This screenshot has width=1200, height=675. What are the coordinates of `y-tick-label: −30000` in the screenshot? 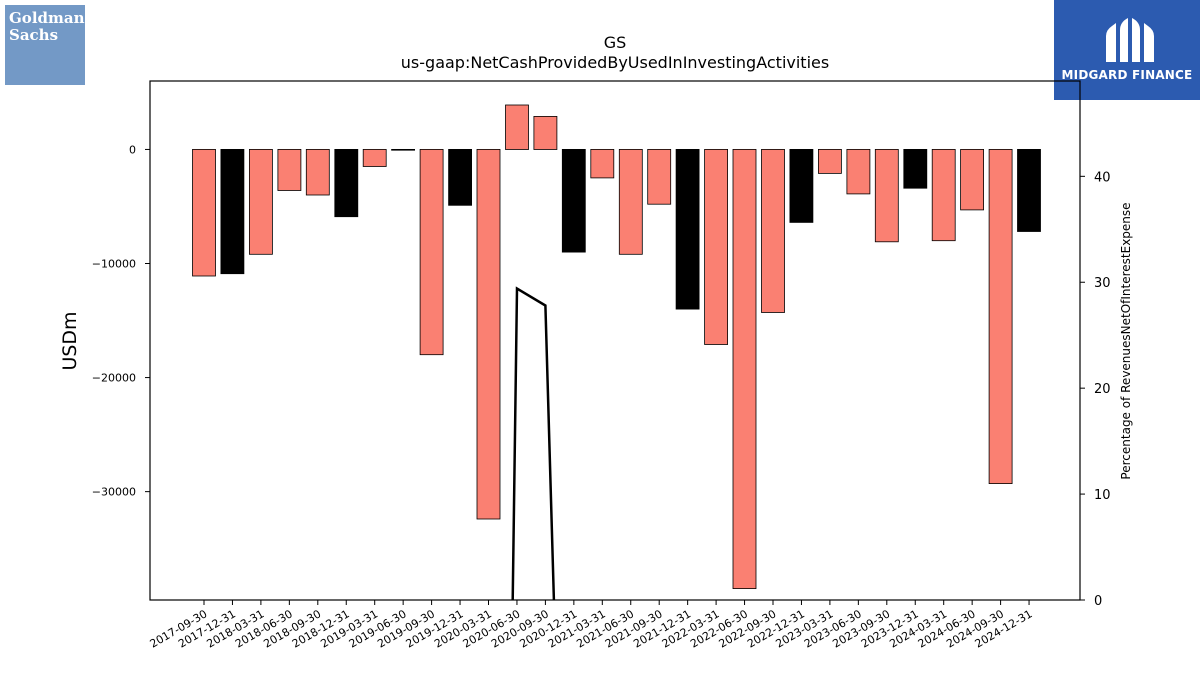 It's located at (114, 492).